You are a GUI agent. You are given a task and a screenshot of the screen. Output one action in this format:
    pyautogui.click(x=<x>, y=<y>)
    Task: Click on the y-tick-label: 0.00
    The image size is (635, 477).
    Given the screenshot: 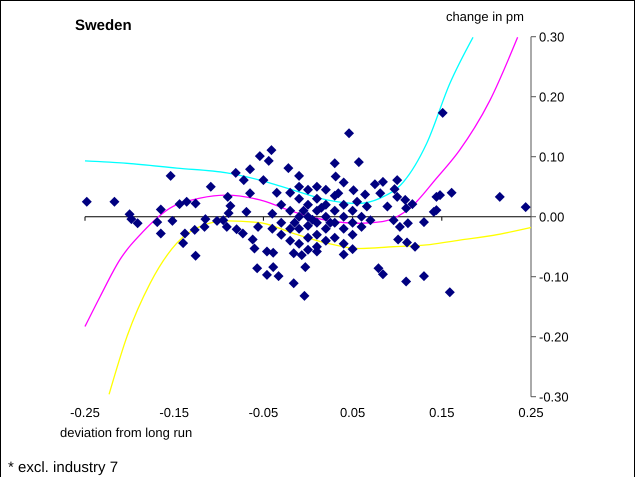 What is the action you would take?
    pyautogui.click(x=551, y=216)
    